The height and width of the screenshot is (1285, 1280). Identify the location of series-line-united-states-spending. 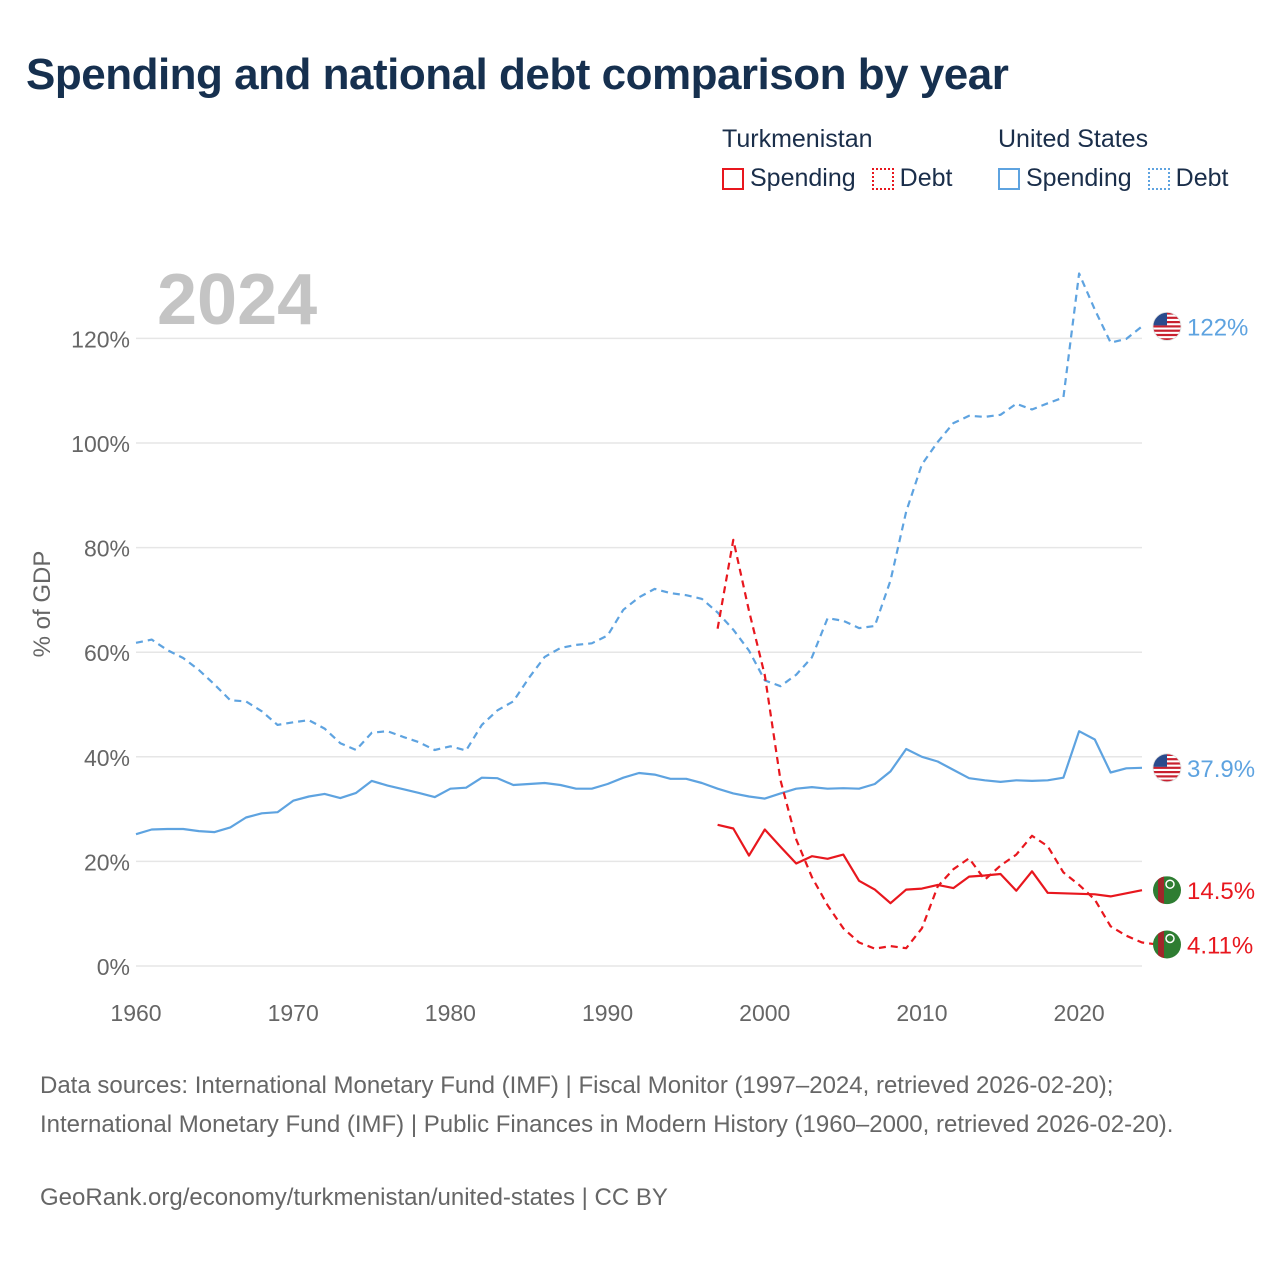
(639, 783).